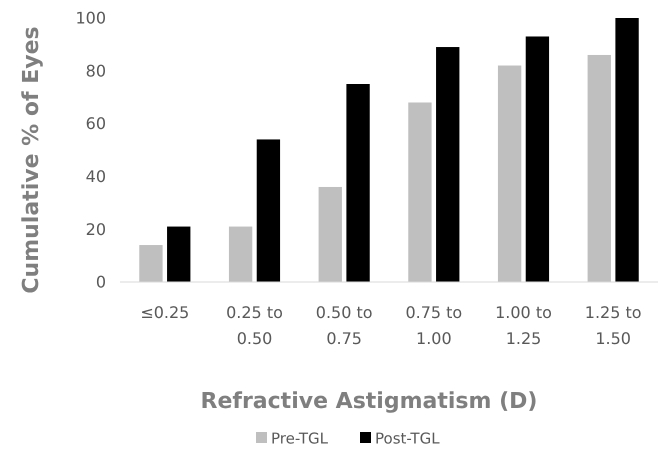  I want to click on x-tick-label: 0.25 to 0.50, so click(254, 325).